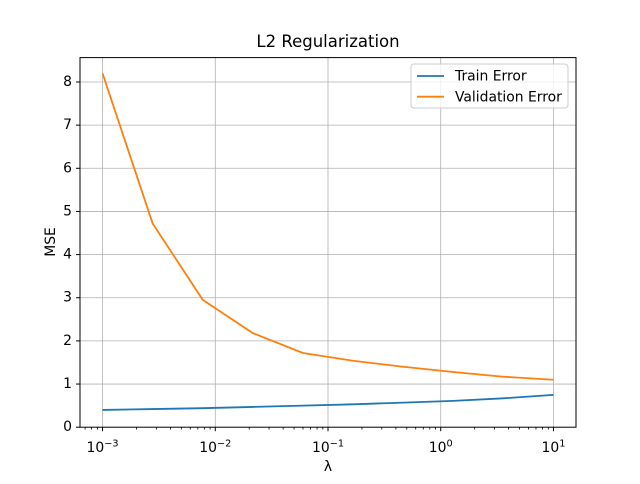 Image resolution: width=640 pixels, height=484 pixels. Describe the element at coordinates (51, 242) in the screenshot. I see `y-axis-label: MSE` at that location.